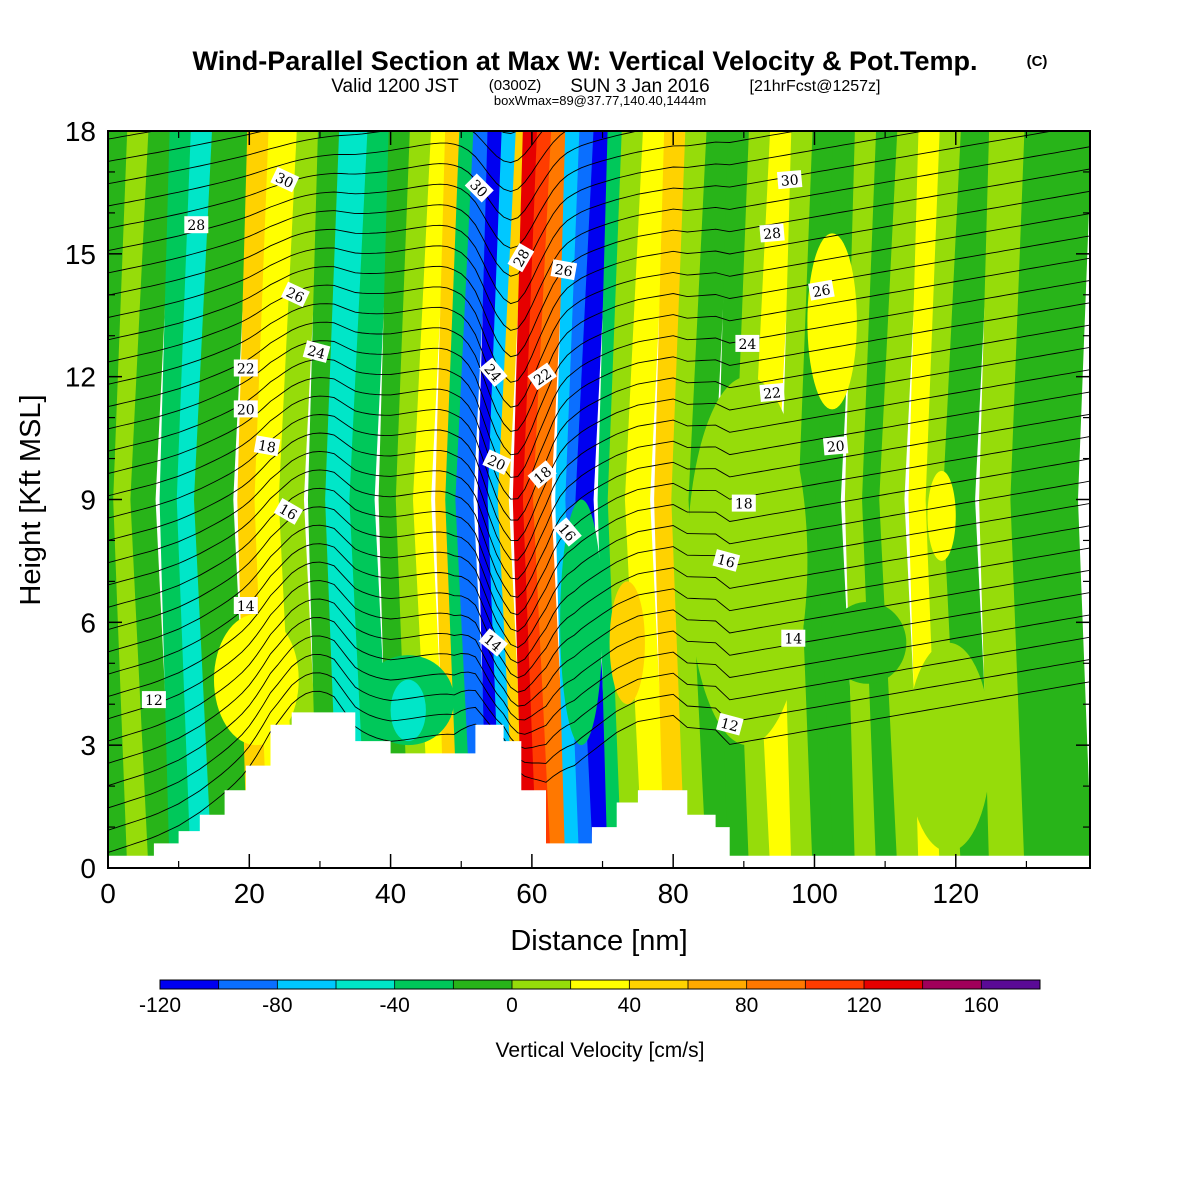  What do you see at coordinates (515, 85) in the screenshot?
I see `valid-time-utc: (0300Z)` at bounding box center [515, 85].